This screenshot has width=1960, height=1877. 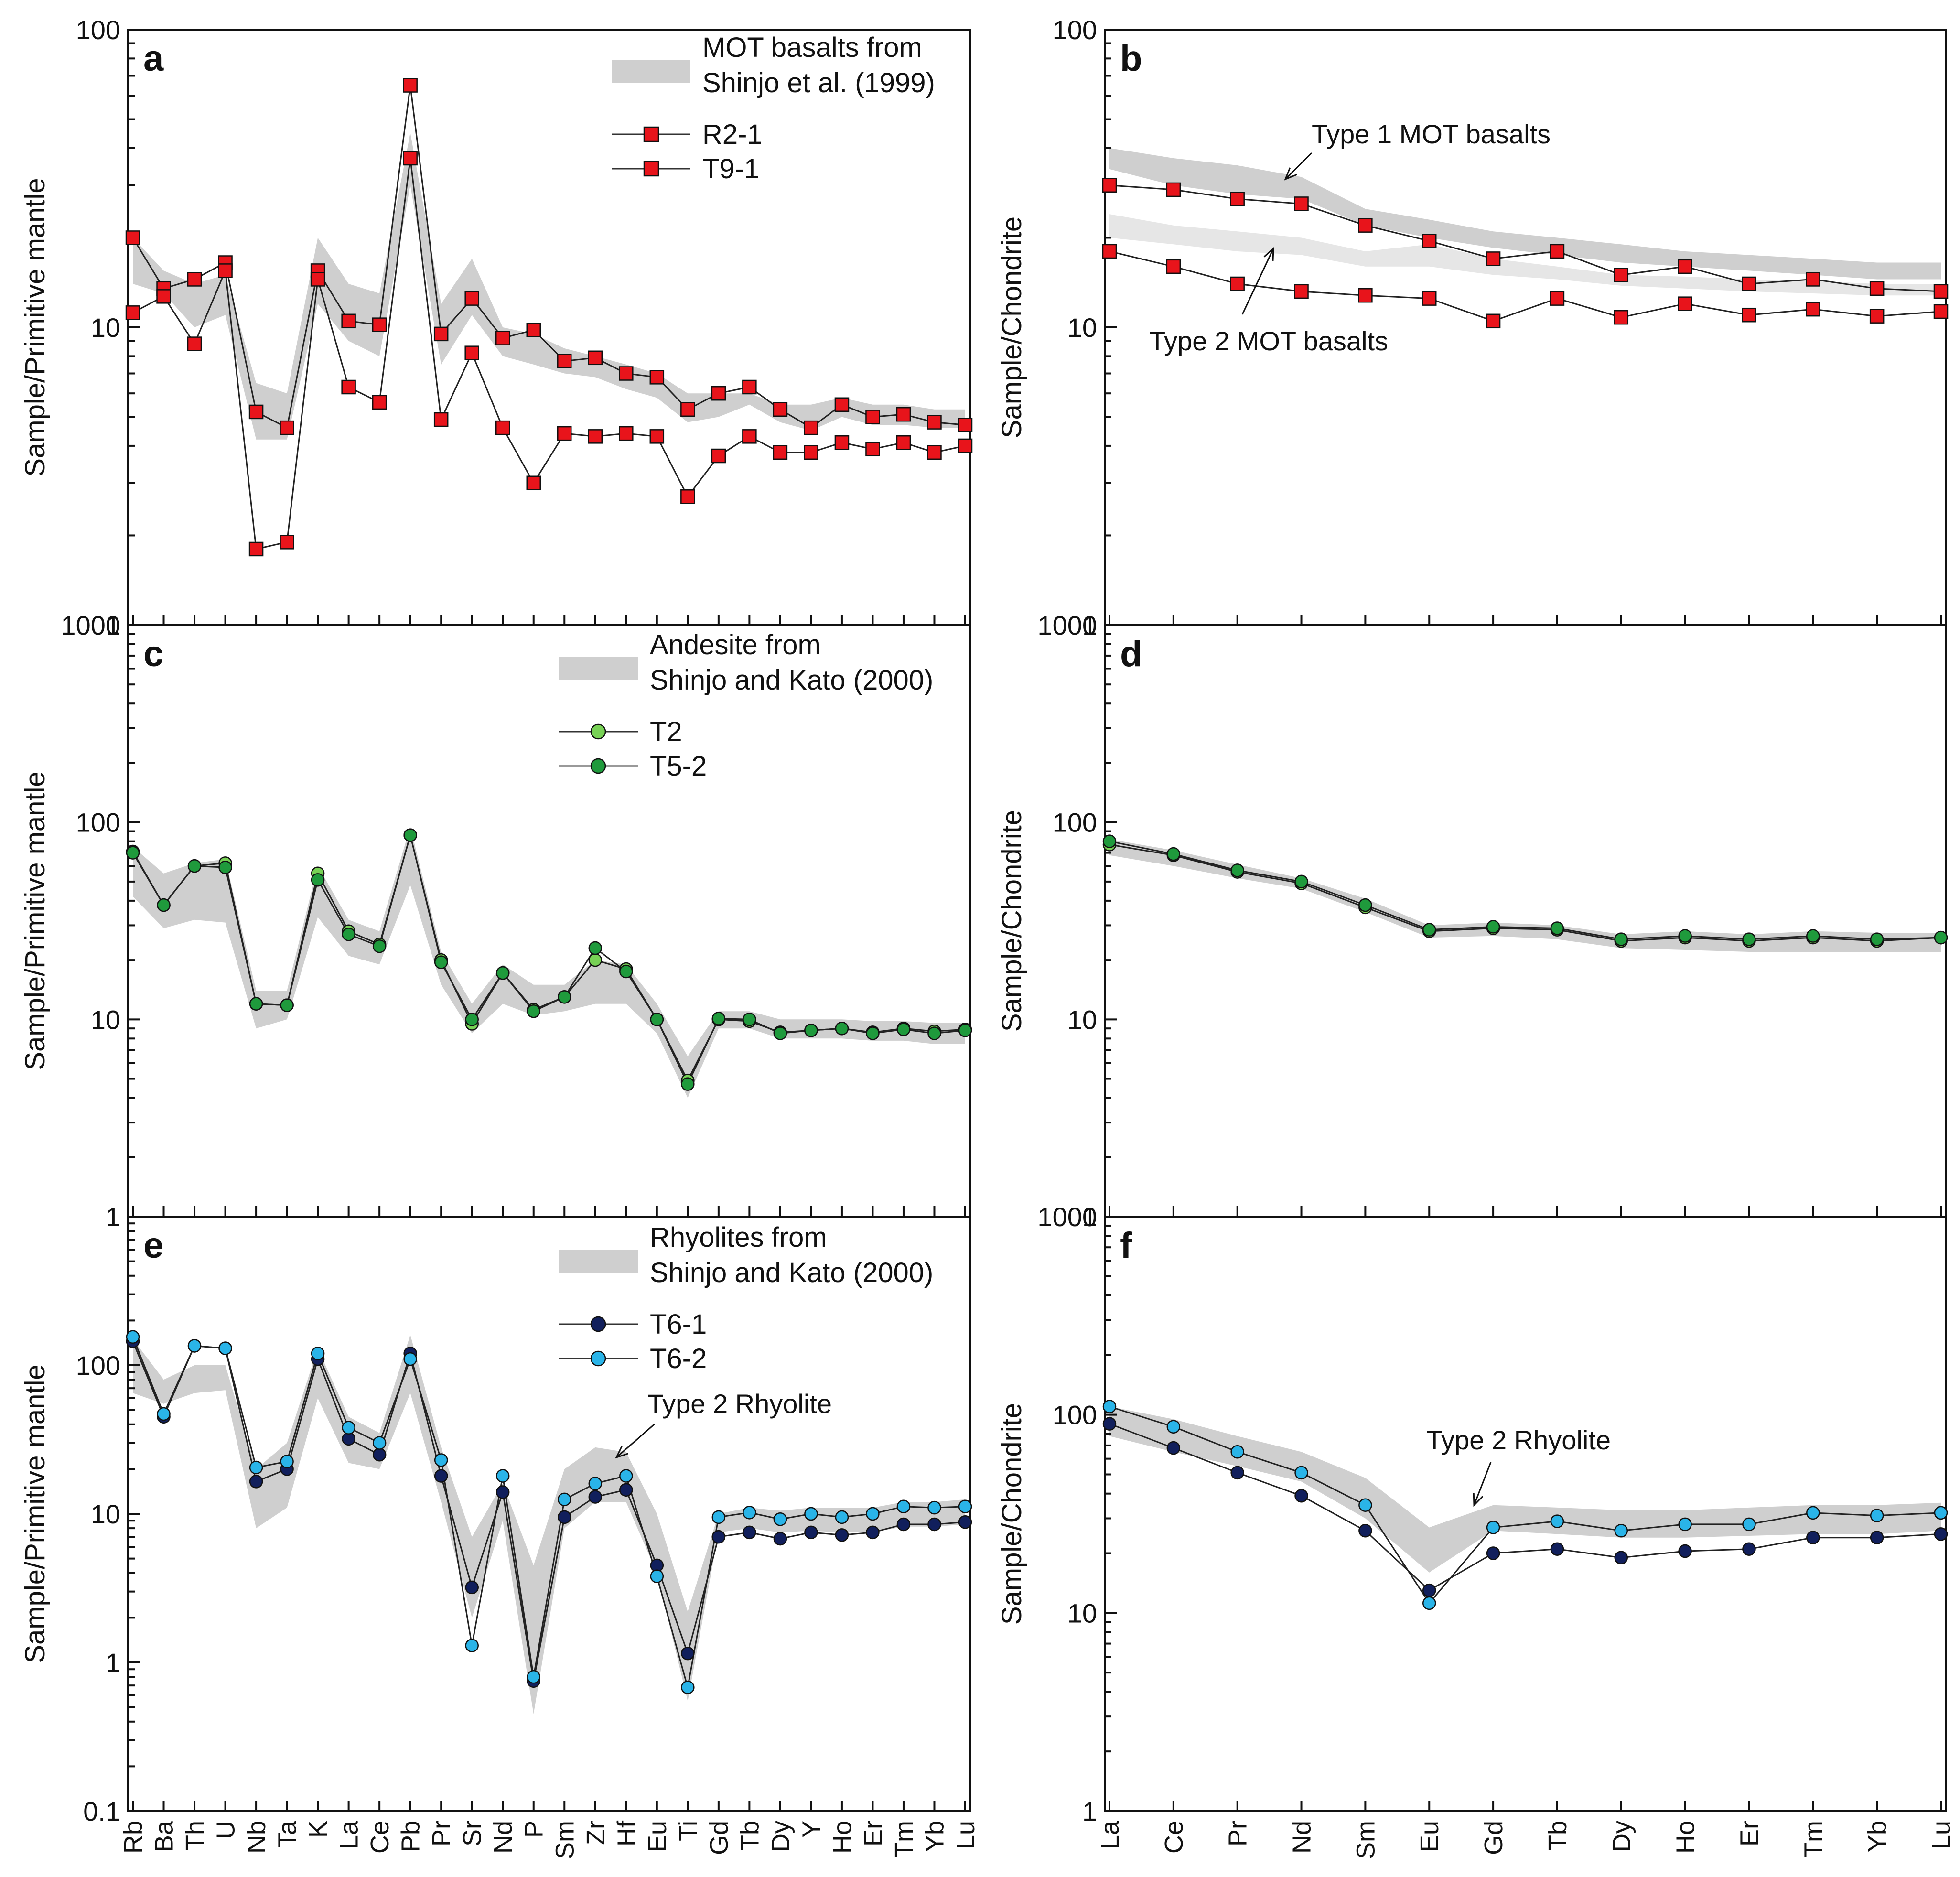 What do you see at coordinates (627, 1833) in the screenshot?
I see `x-tick-label: Hf` at bounding box center [627, 1833].